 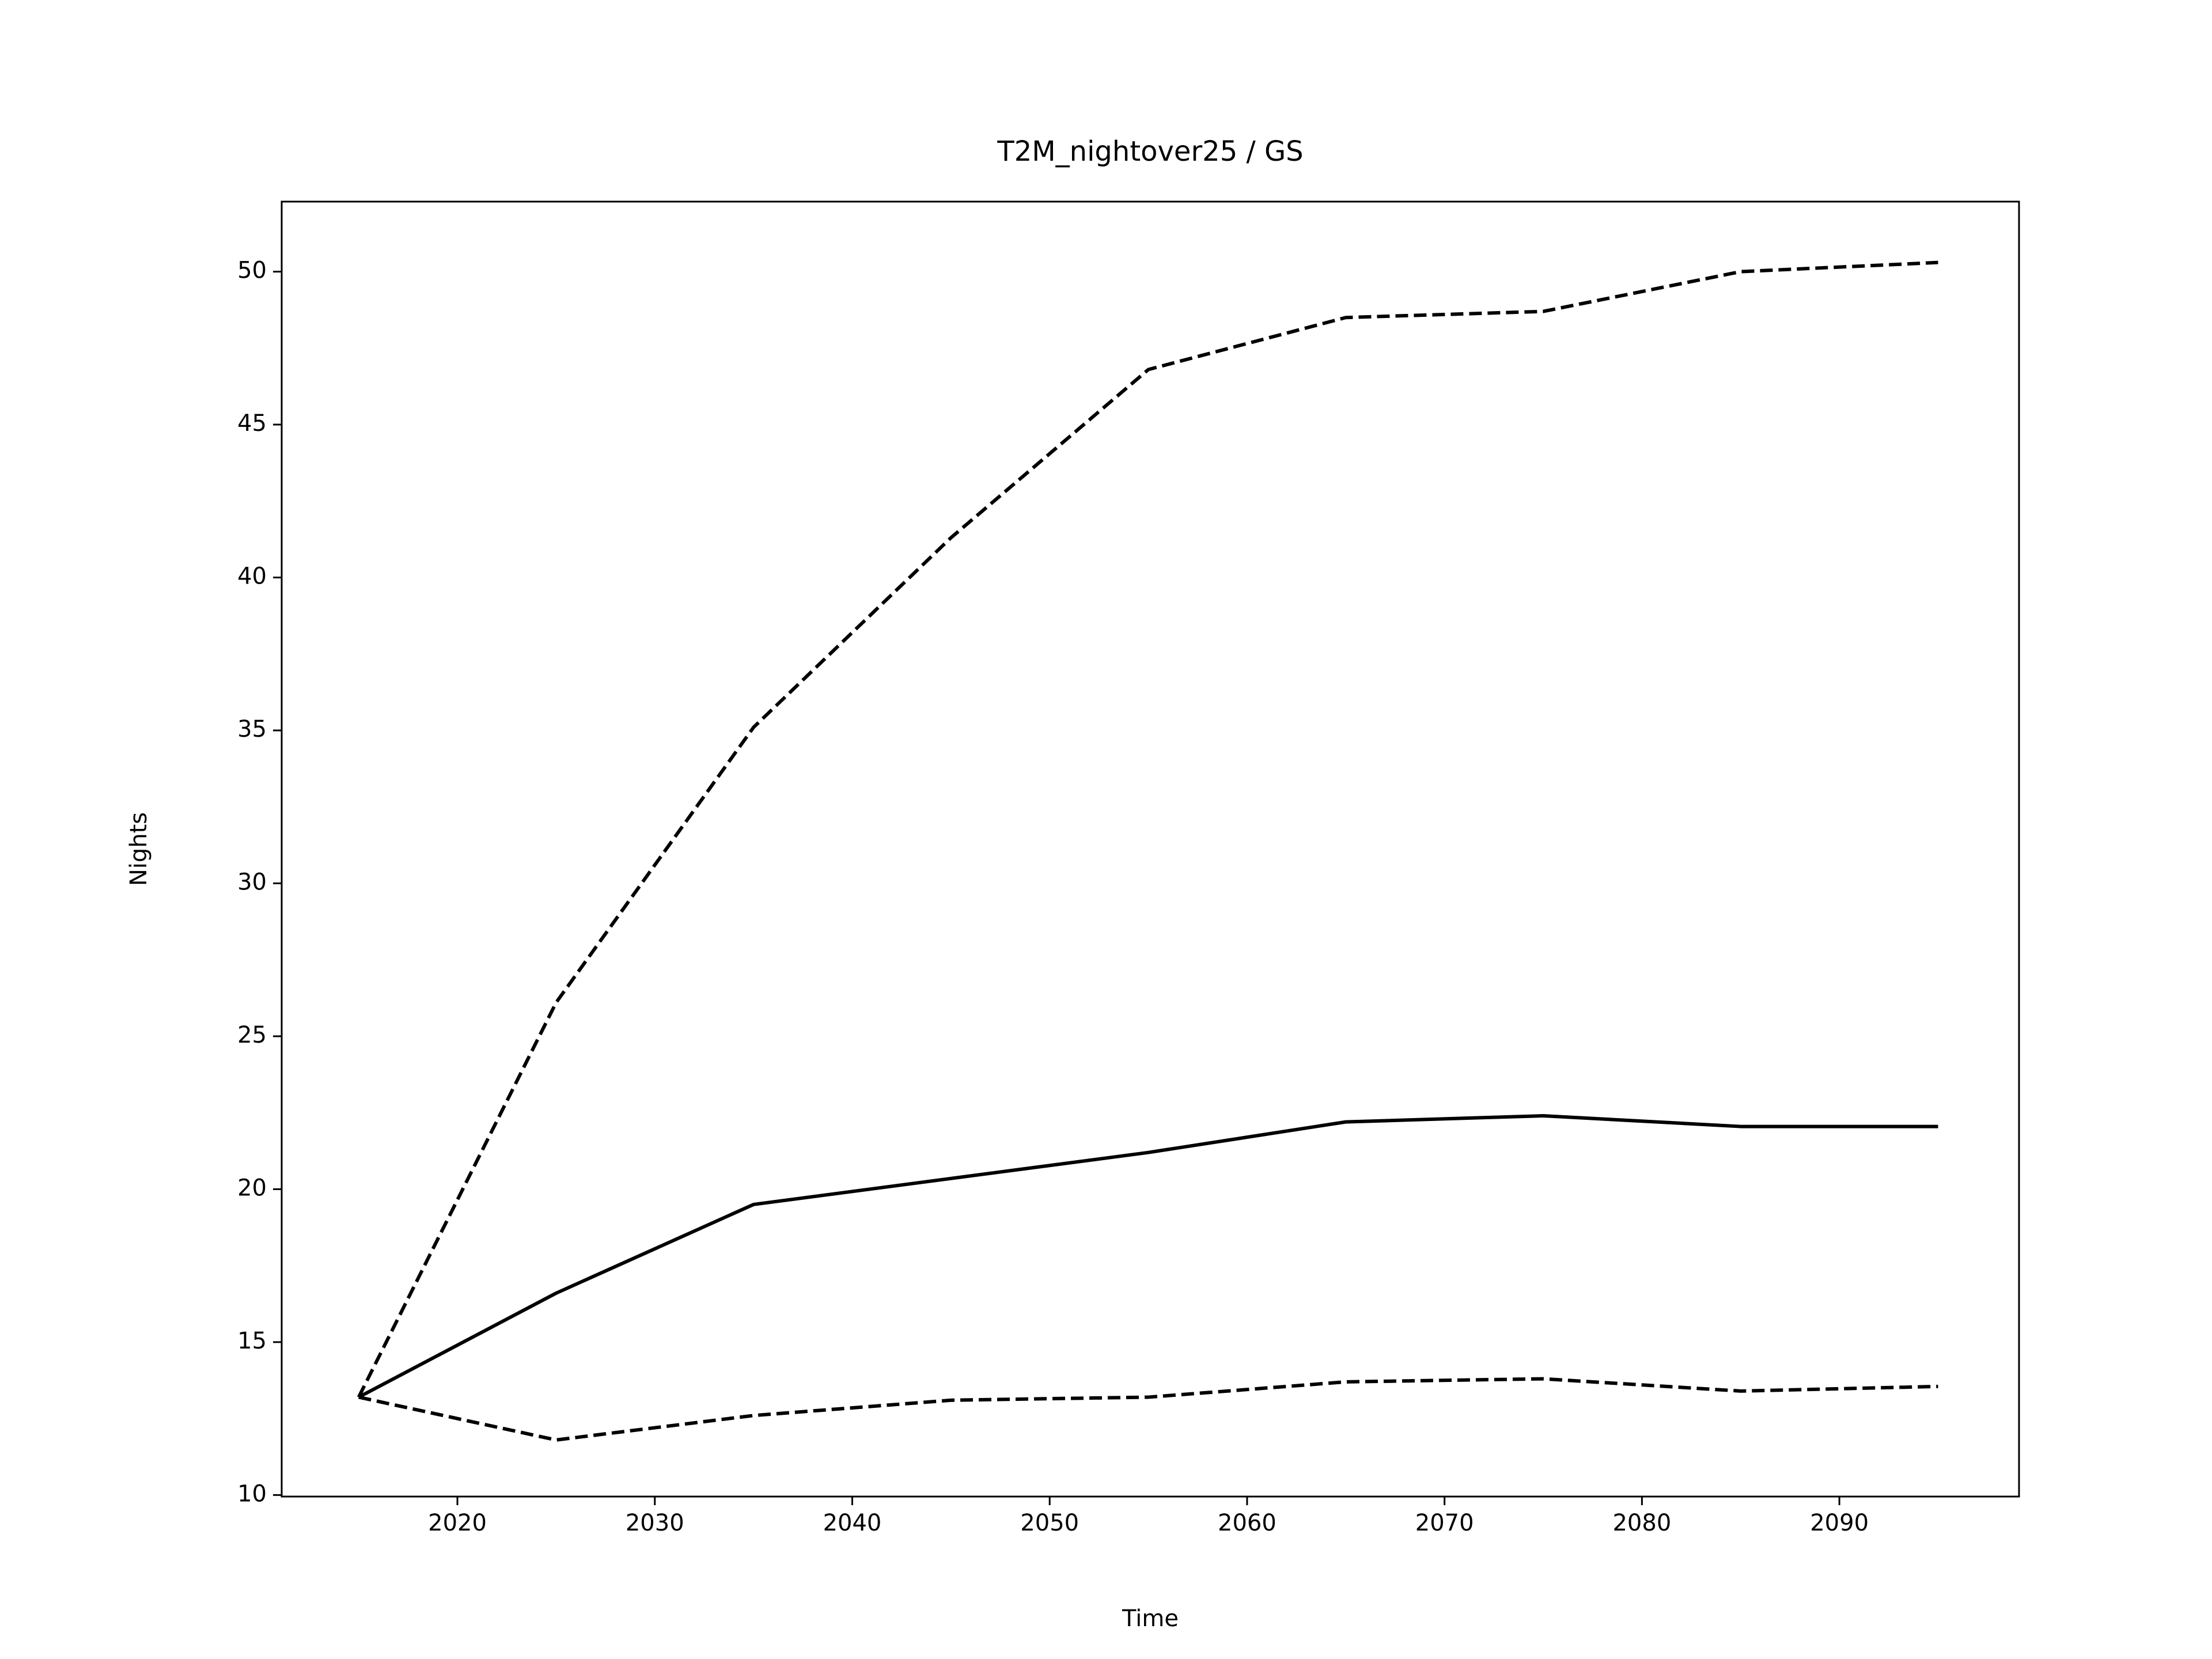 I want to click on y-tick-label: 10, so click(x=252, y=1493).